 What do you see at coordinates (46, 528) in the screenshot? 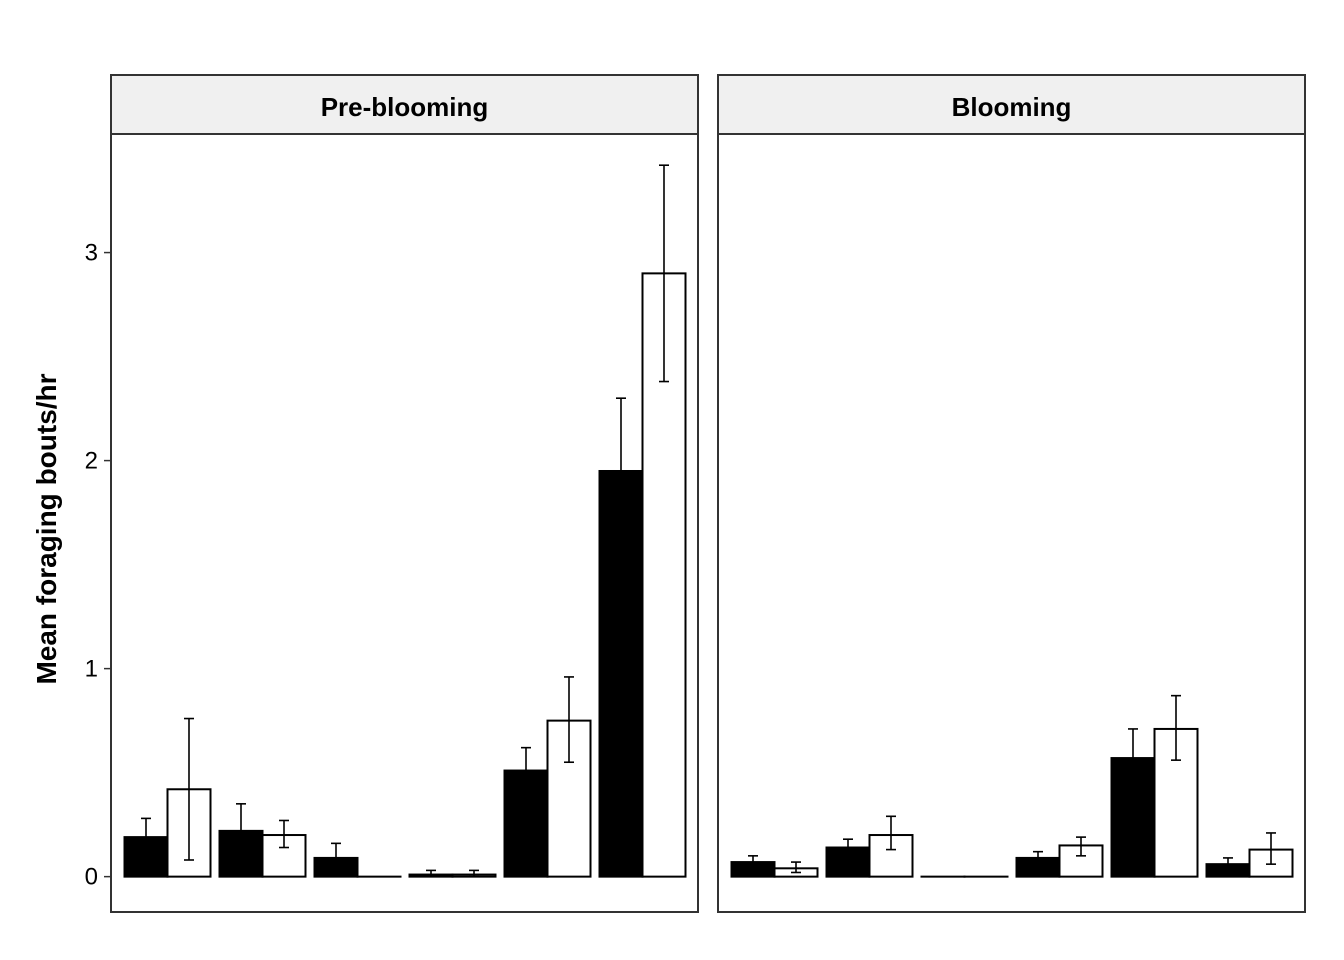
I see `y-axis-title: Mean foraging bouts/hr` at bounding box center [46, 528].